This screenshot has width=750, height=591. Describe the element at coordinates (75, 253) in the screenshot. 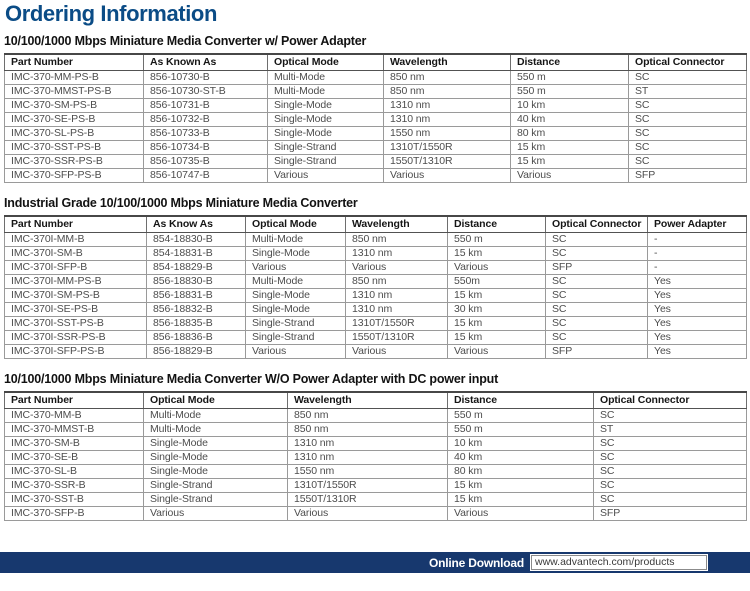

I see `table-cell: IMC-370I-SM-B` at that location.